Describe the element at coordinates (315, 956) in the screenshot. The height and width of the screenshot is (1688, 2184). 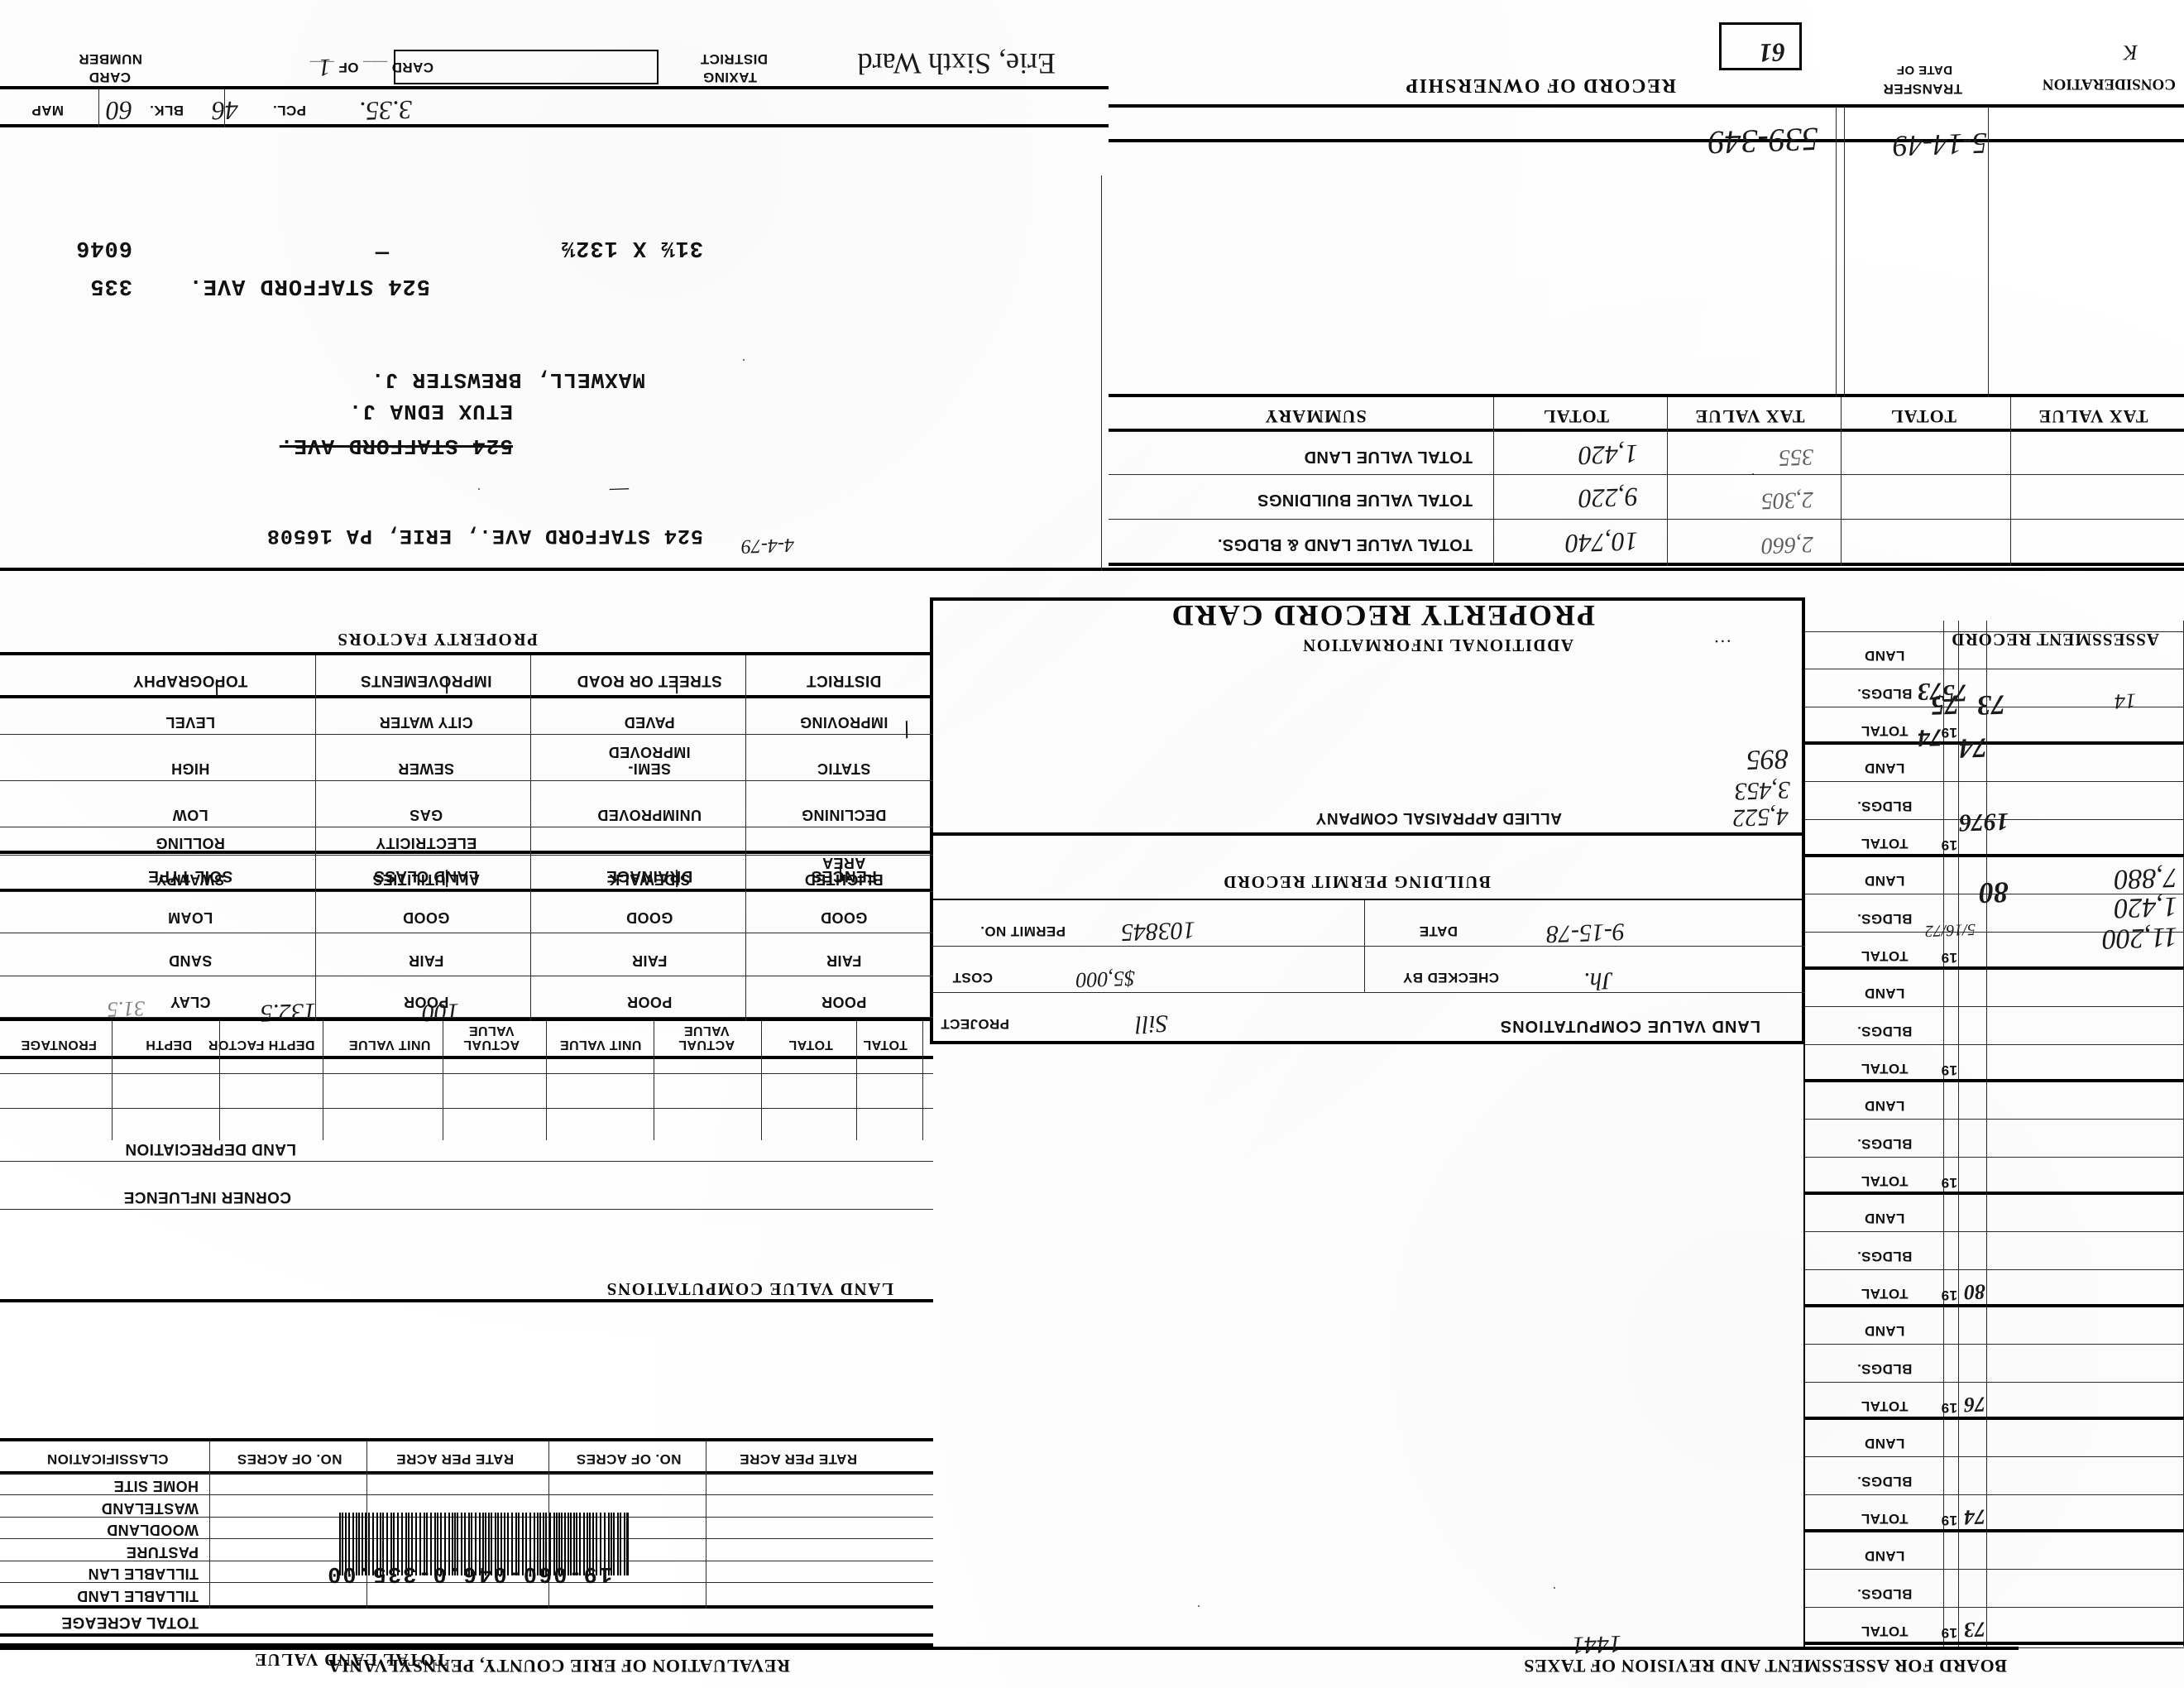
I see `pf-b-col-line` at that location.